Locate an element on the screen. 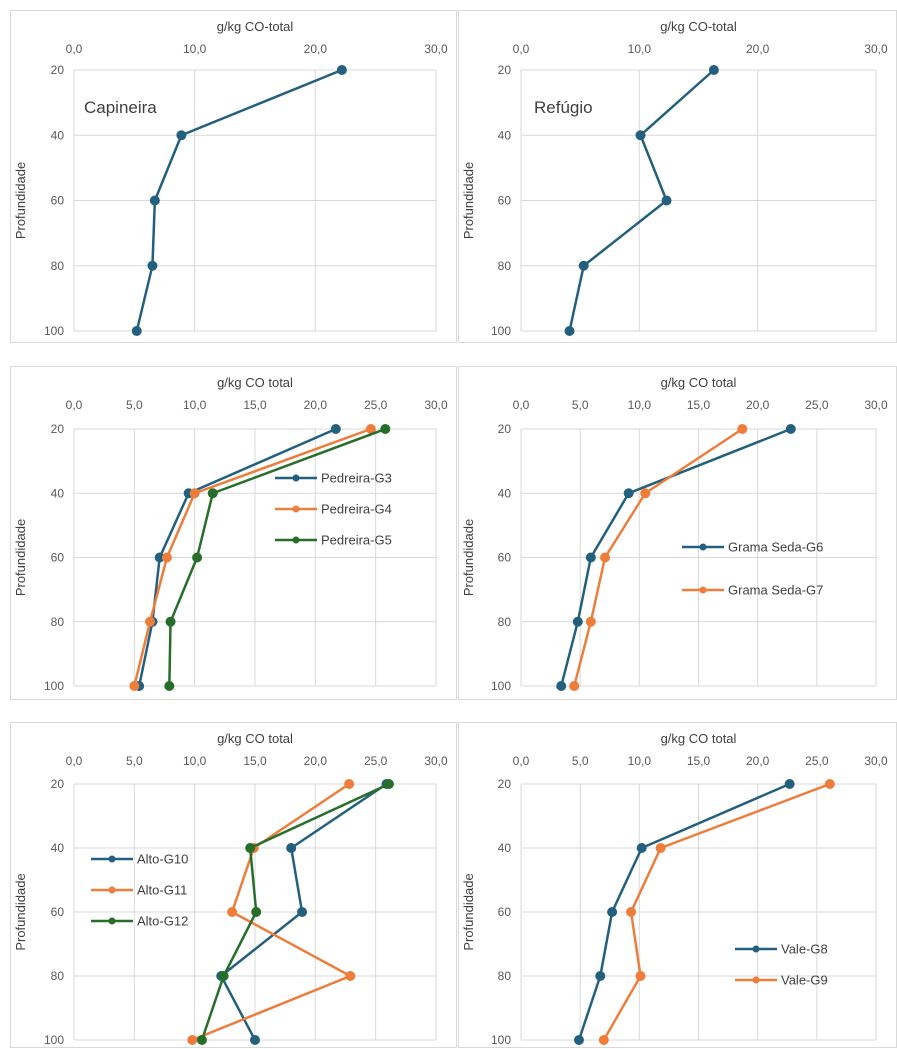  legend-label: Vale-G9 is located at coordinates (804, 980).